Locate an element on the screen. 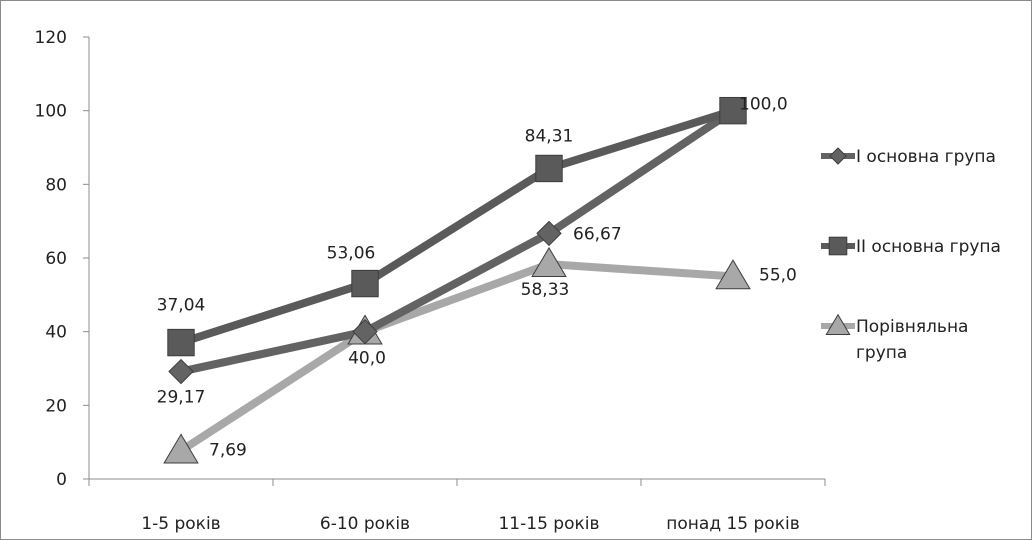  data-label: 53,06 is located at coordinates (351, 254).